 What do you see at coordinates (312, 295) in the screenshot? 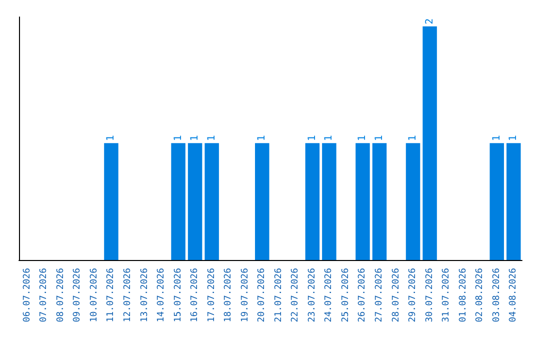
I see `x-tick-label: 23.07.2026` at bounding box center [312, 295].